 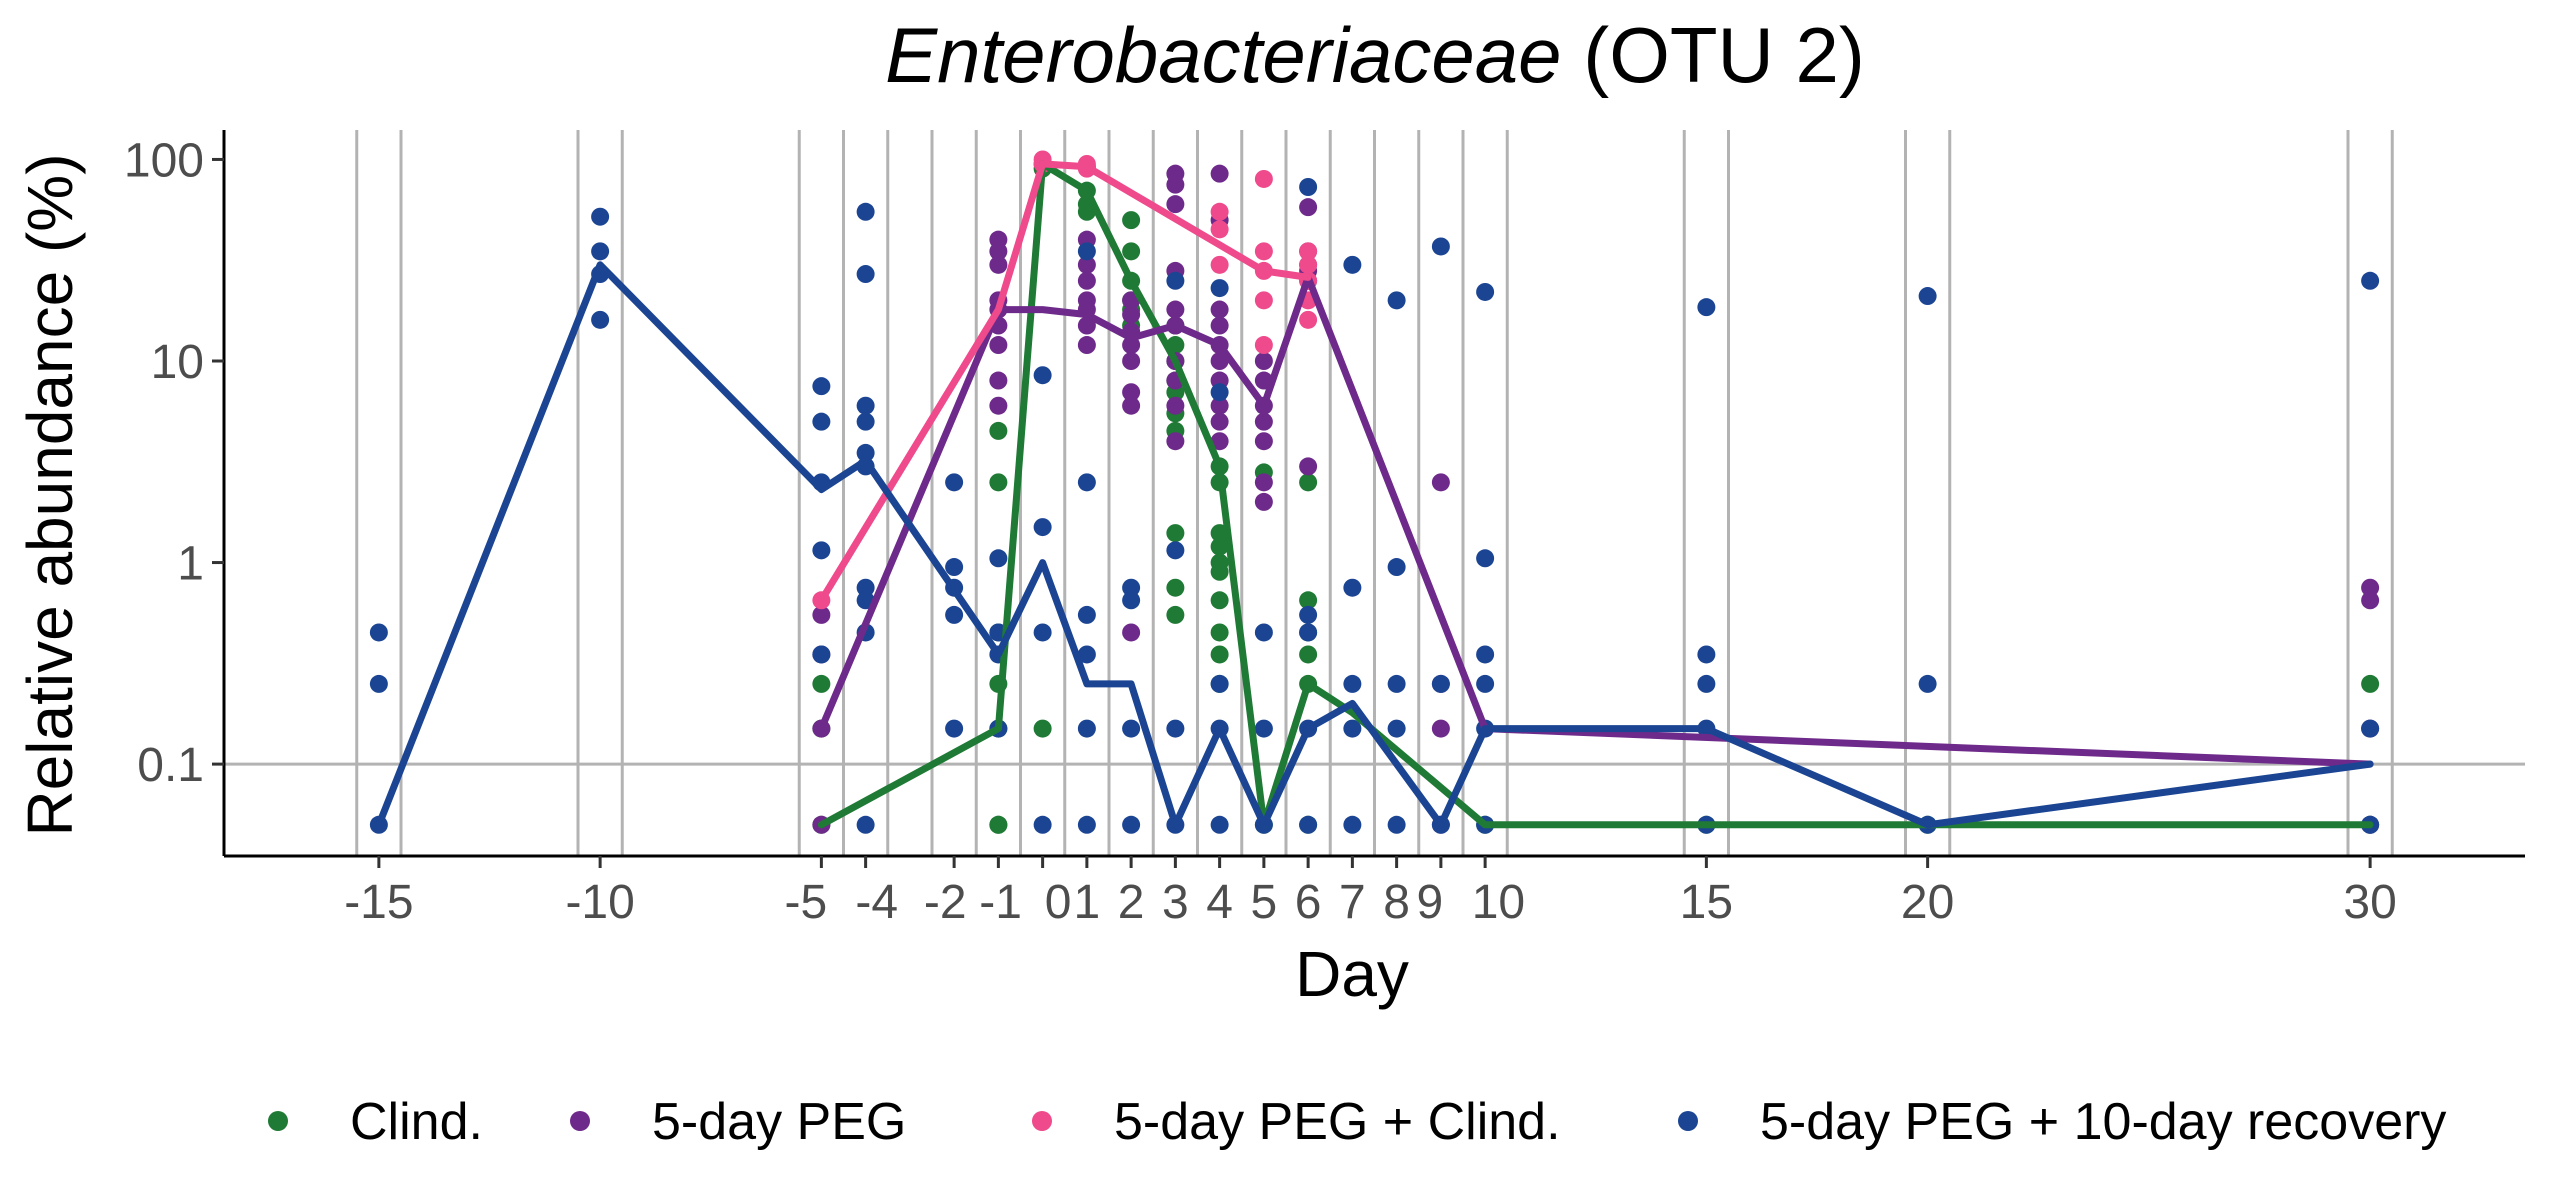 What do you see at coordinates (779, 1122) in the screenshot?
I see `legend-label: 5-day PEG` at bounding box center [779, 1122].